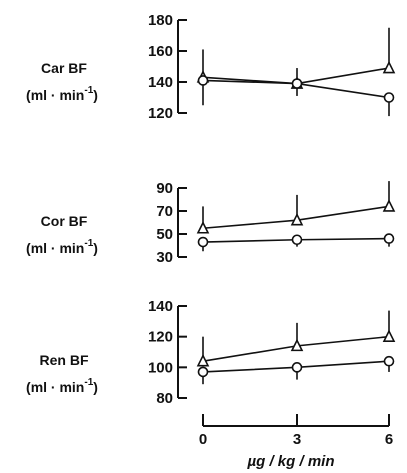  What do you see at coordinates (160, 51) in the screenshot?
I see `y-tick-label: 160` at bounding box center [160, 51].